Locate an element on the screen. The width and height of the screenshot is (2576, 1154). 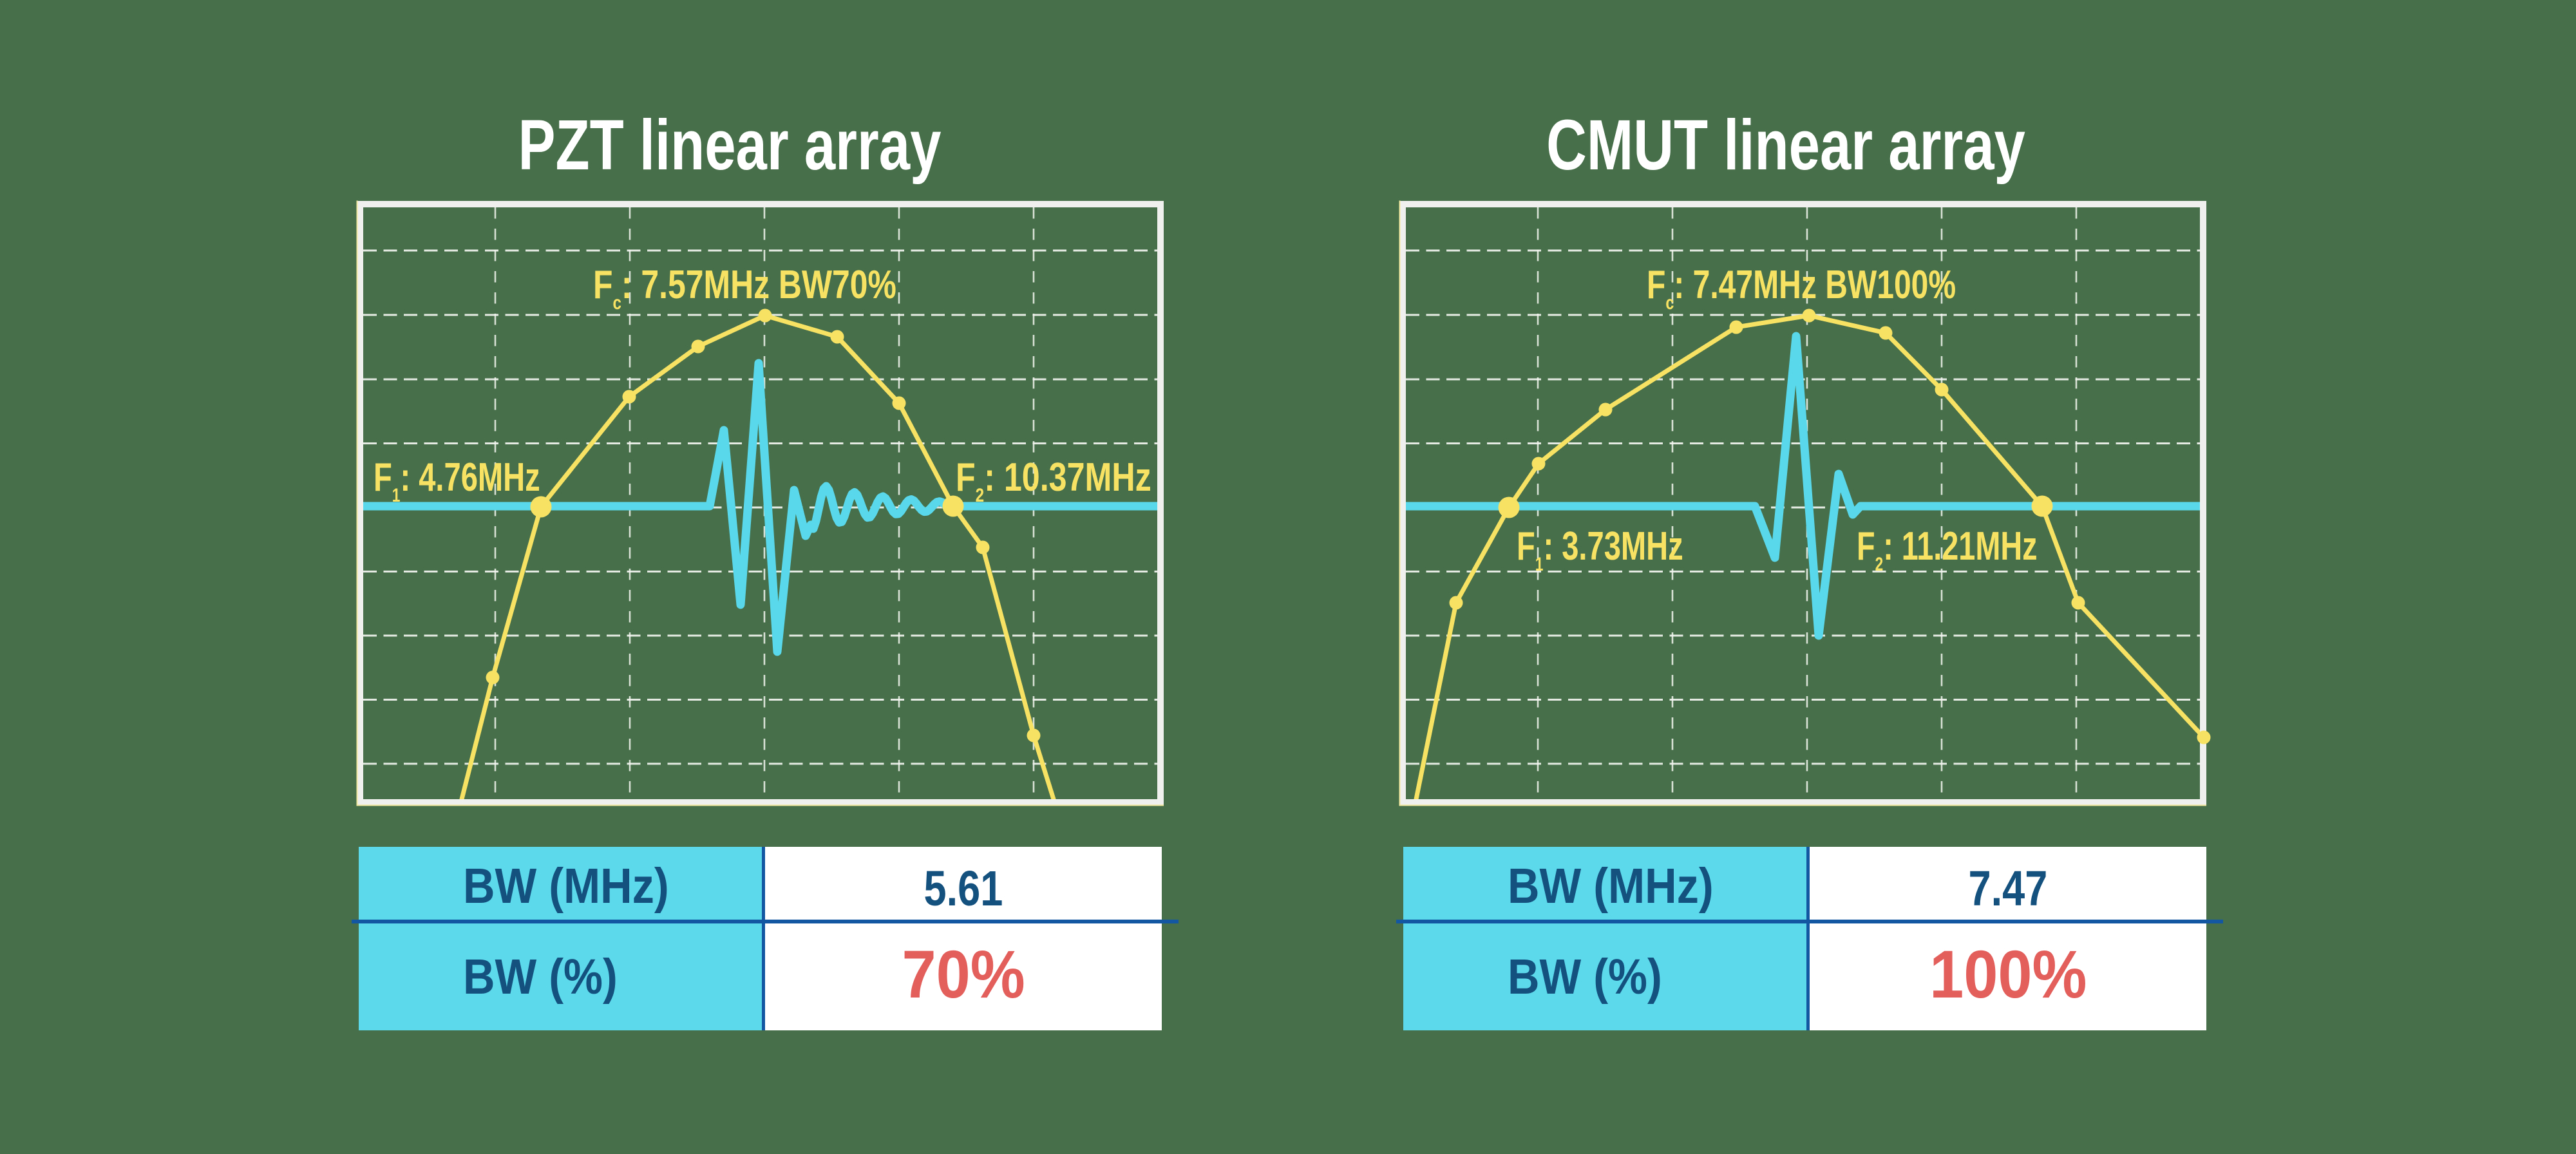
svg-text: F1​: 4.76MHz is located at coordinates (457, 480).